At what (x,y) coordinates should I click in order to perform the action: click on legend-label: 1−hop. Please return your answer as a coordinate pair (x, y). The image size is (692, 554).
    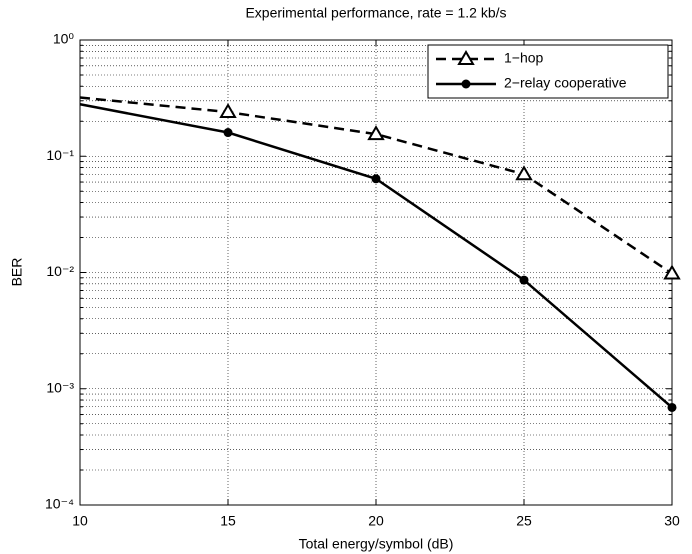
    Looking at the image, I should click on (524, 58).